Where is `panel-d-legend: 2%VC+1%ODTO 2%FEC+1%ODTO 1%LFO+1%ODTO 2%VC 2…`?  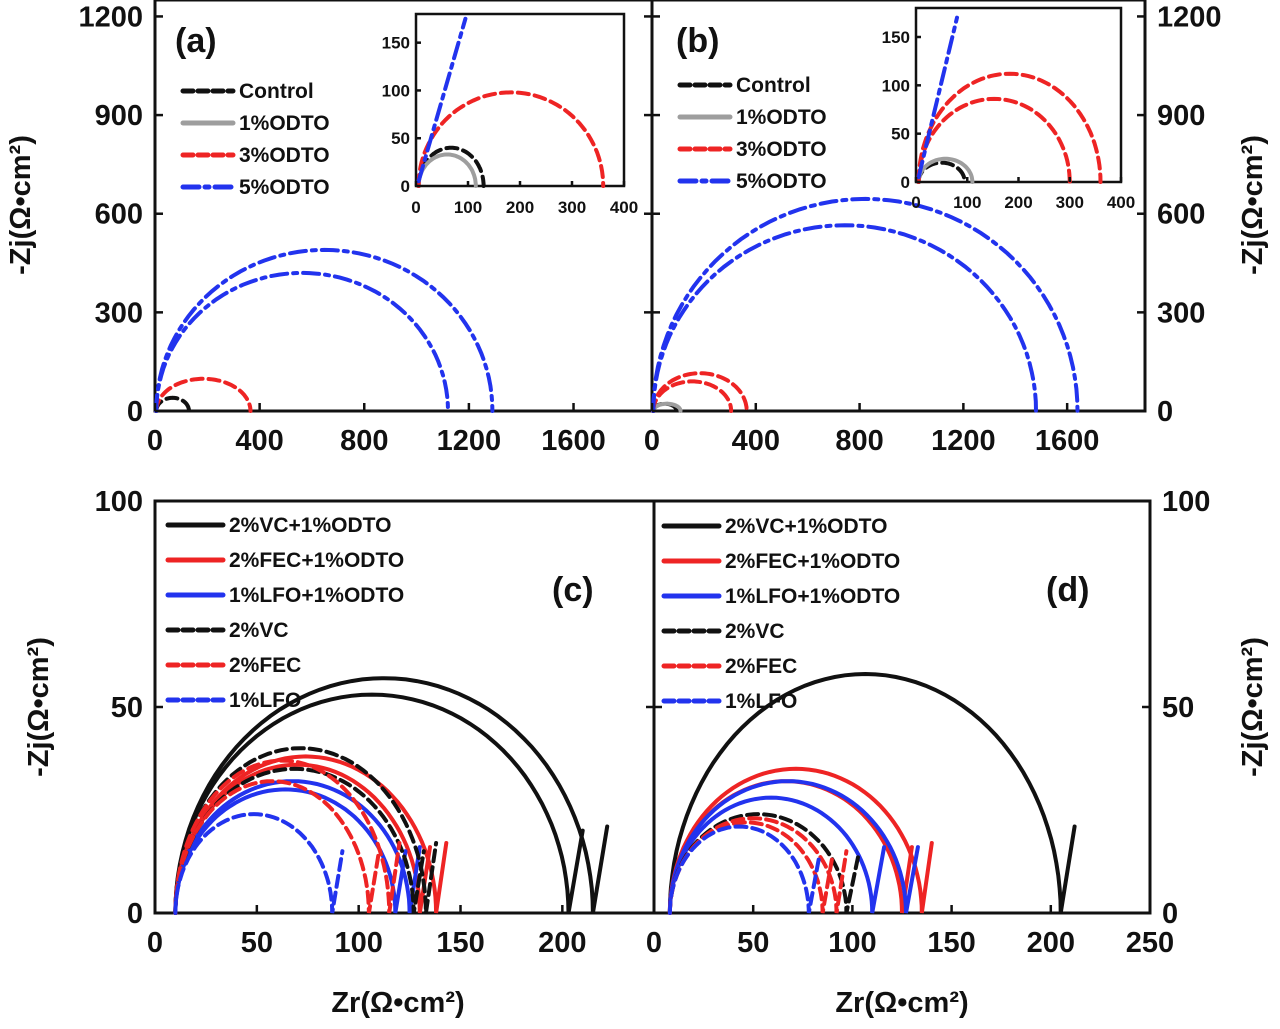 panel-d-legend: 2%VC+1%ODTO 2%FEC+1%ODTO 1%LFO+1%ODTO 2%VC 2… is located at coordinates (780, 614).